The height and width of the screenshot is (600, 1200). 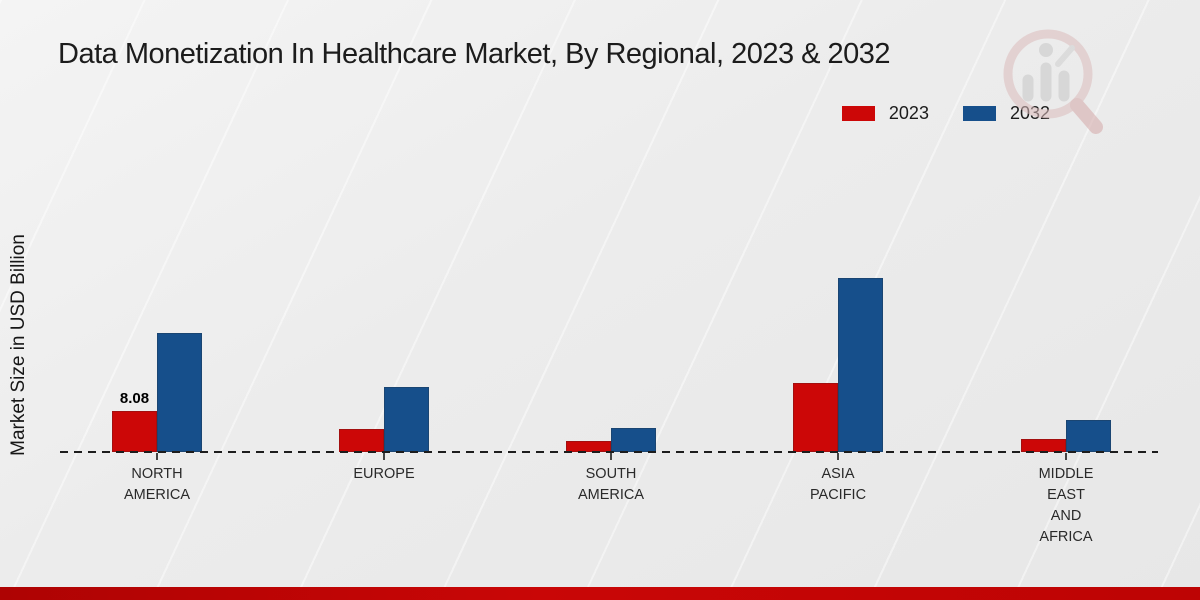 I want to click on axis-tick-europe, so click(x=384, y=456).